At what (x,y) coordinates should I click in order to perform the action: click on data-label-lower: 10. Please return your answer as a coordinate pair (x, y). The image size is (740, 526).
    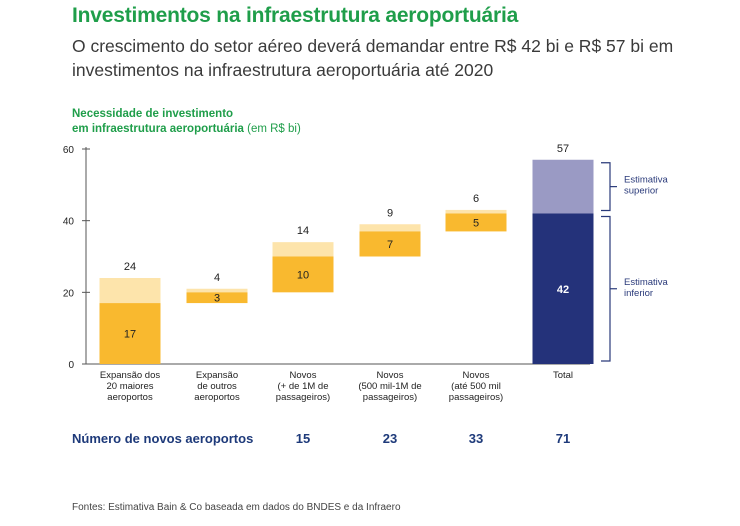
    Looking at the image, I should click on (303, 275).